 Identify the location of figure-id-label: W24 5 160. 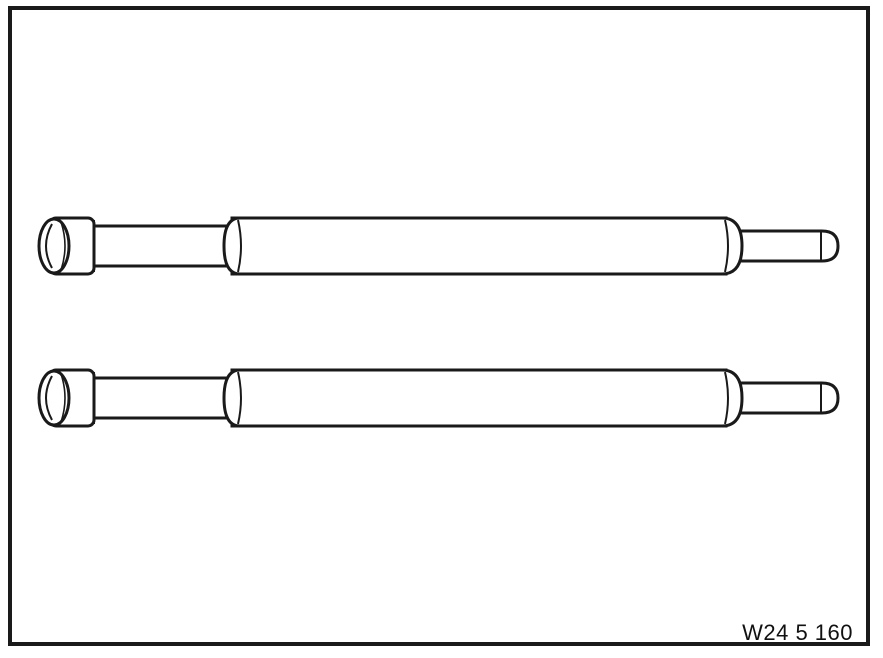
(797, 632).